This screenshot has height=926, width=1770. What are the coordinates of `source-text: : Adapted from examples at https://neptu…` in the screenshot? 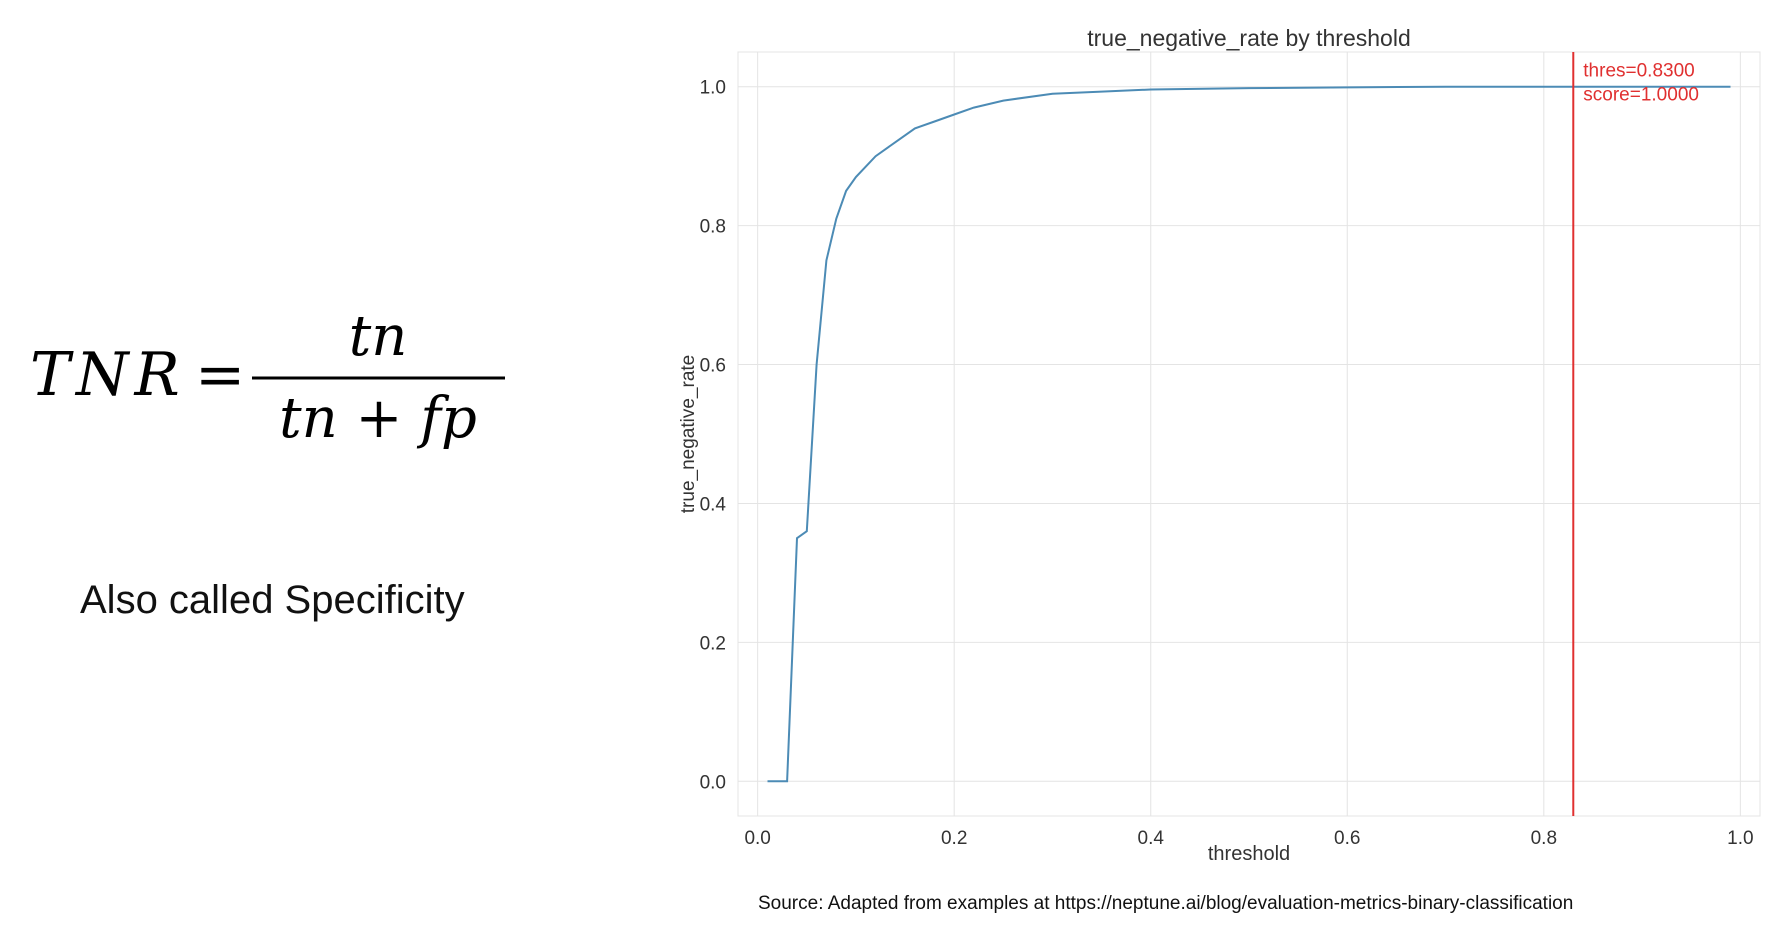 It's located at (1196, 903).